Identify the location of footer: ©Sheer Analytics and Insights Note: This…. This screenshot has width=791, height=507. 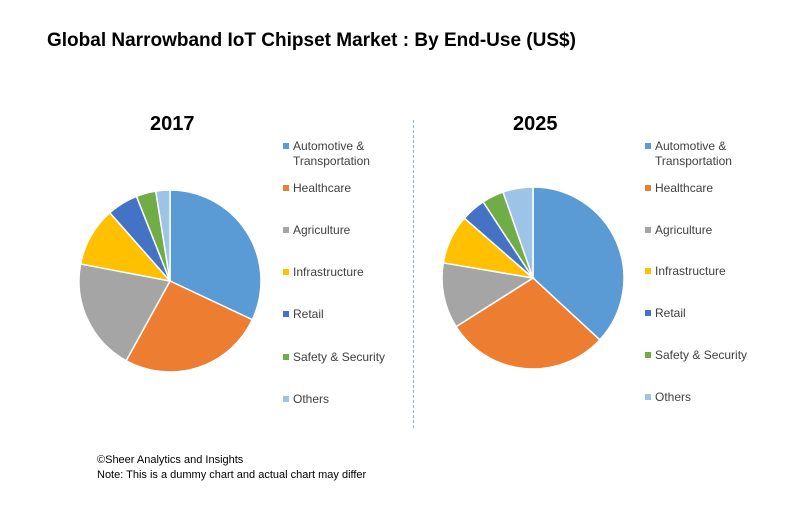
(231, 468).